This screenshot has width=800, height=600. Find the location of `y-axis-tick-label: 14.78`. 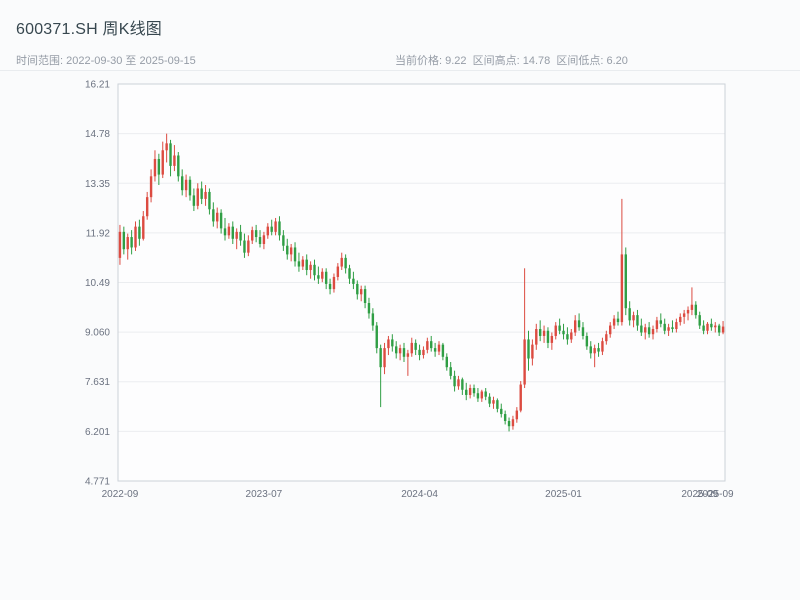

y-axis-tick-label: 14.78 is located at coordinates (97, 134).